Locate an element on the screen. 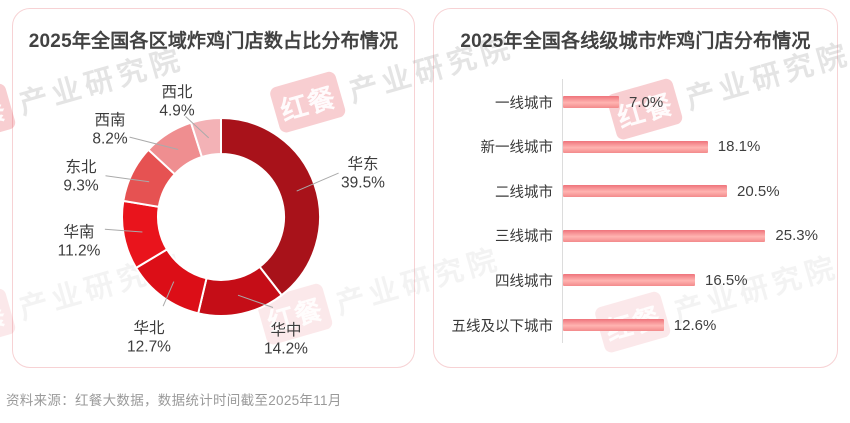 The height and width of the screenshot is (423, 850). leader-line-华东 is located at coordinates (317, 182).